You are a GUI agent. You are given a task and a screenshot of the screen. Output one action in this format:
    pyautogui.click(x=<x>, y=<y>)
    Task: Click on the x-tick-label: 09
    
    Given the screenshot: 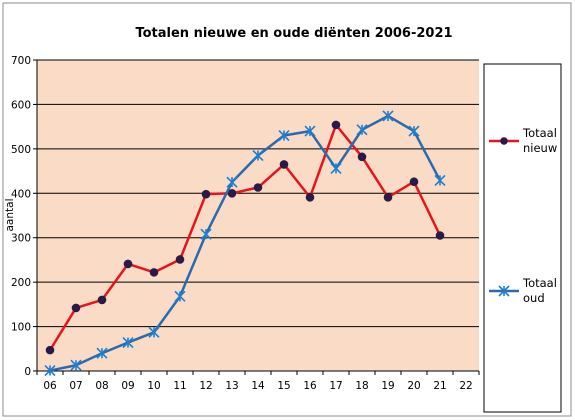 What is the action you would take?
    pyautogui.click(x=127, y=386)
    